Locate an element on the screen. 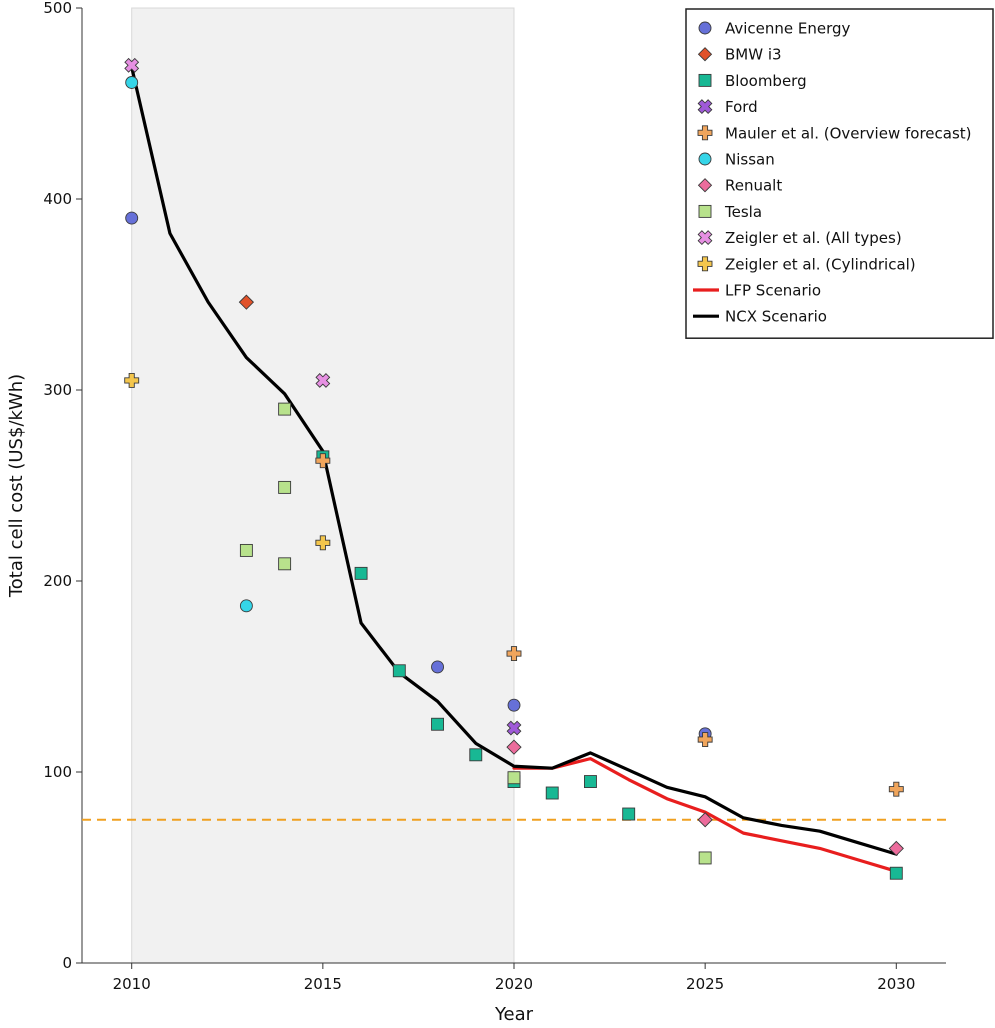 This screenshot has height=1028, width=995. x-tick-label: 2020 is located at coordinates (514, 984).